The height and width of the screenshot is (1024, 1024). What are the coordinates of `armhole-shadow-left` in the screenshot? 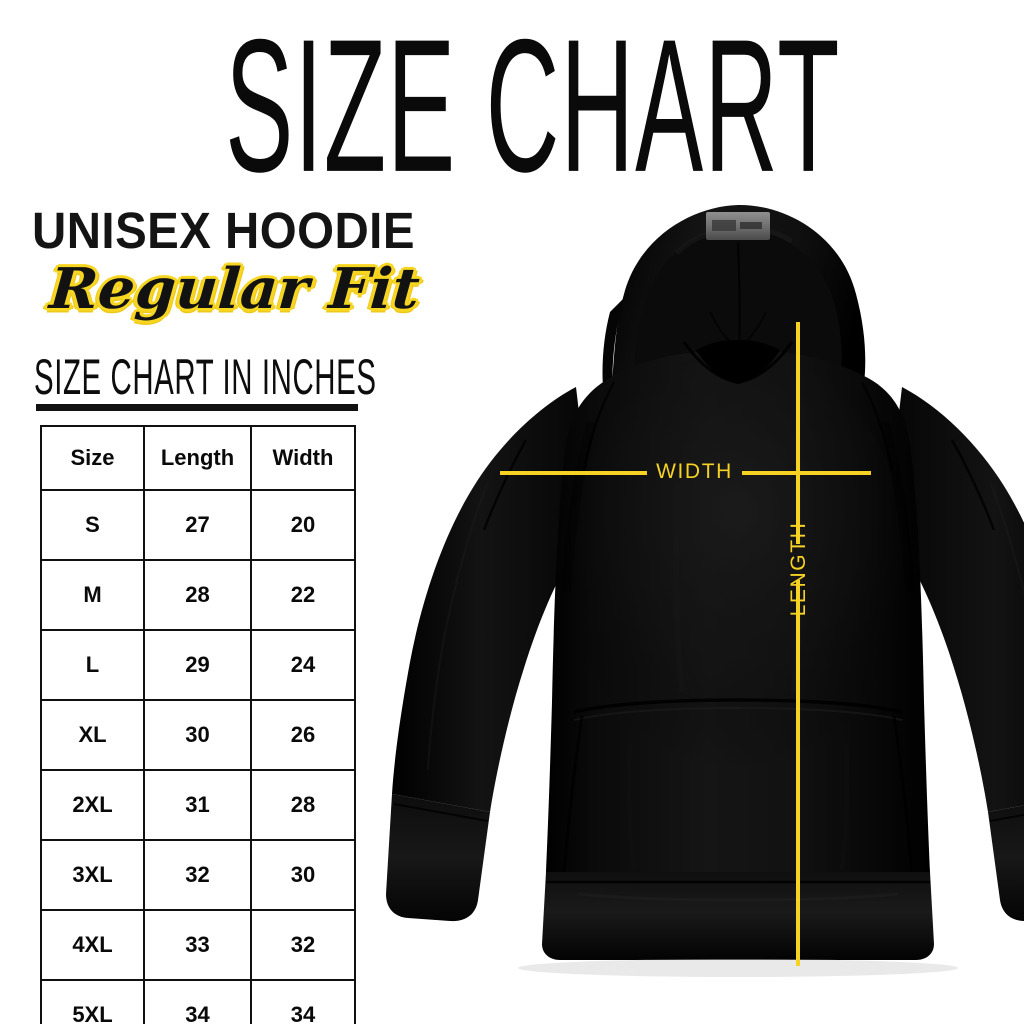 It's located at (579, 506).